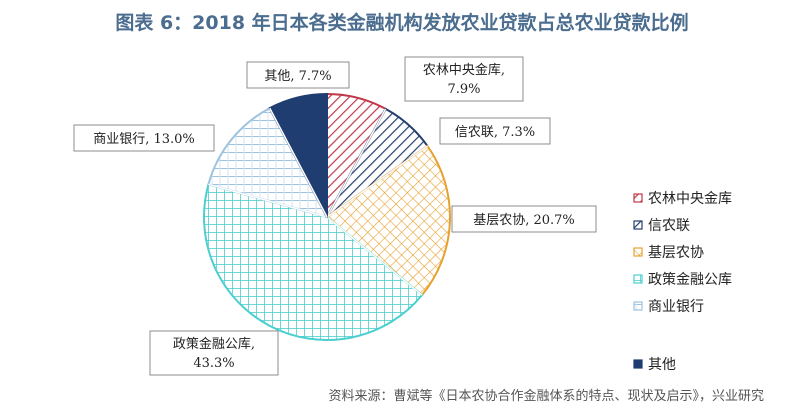 Image resolution: width=804 pixels, height=412 pixels. I want to click on legend-label-2: 基层农协, so click(676, 252).